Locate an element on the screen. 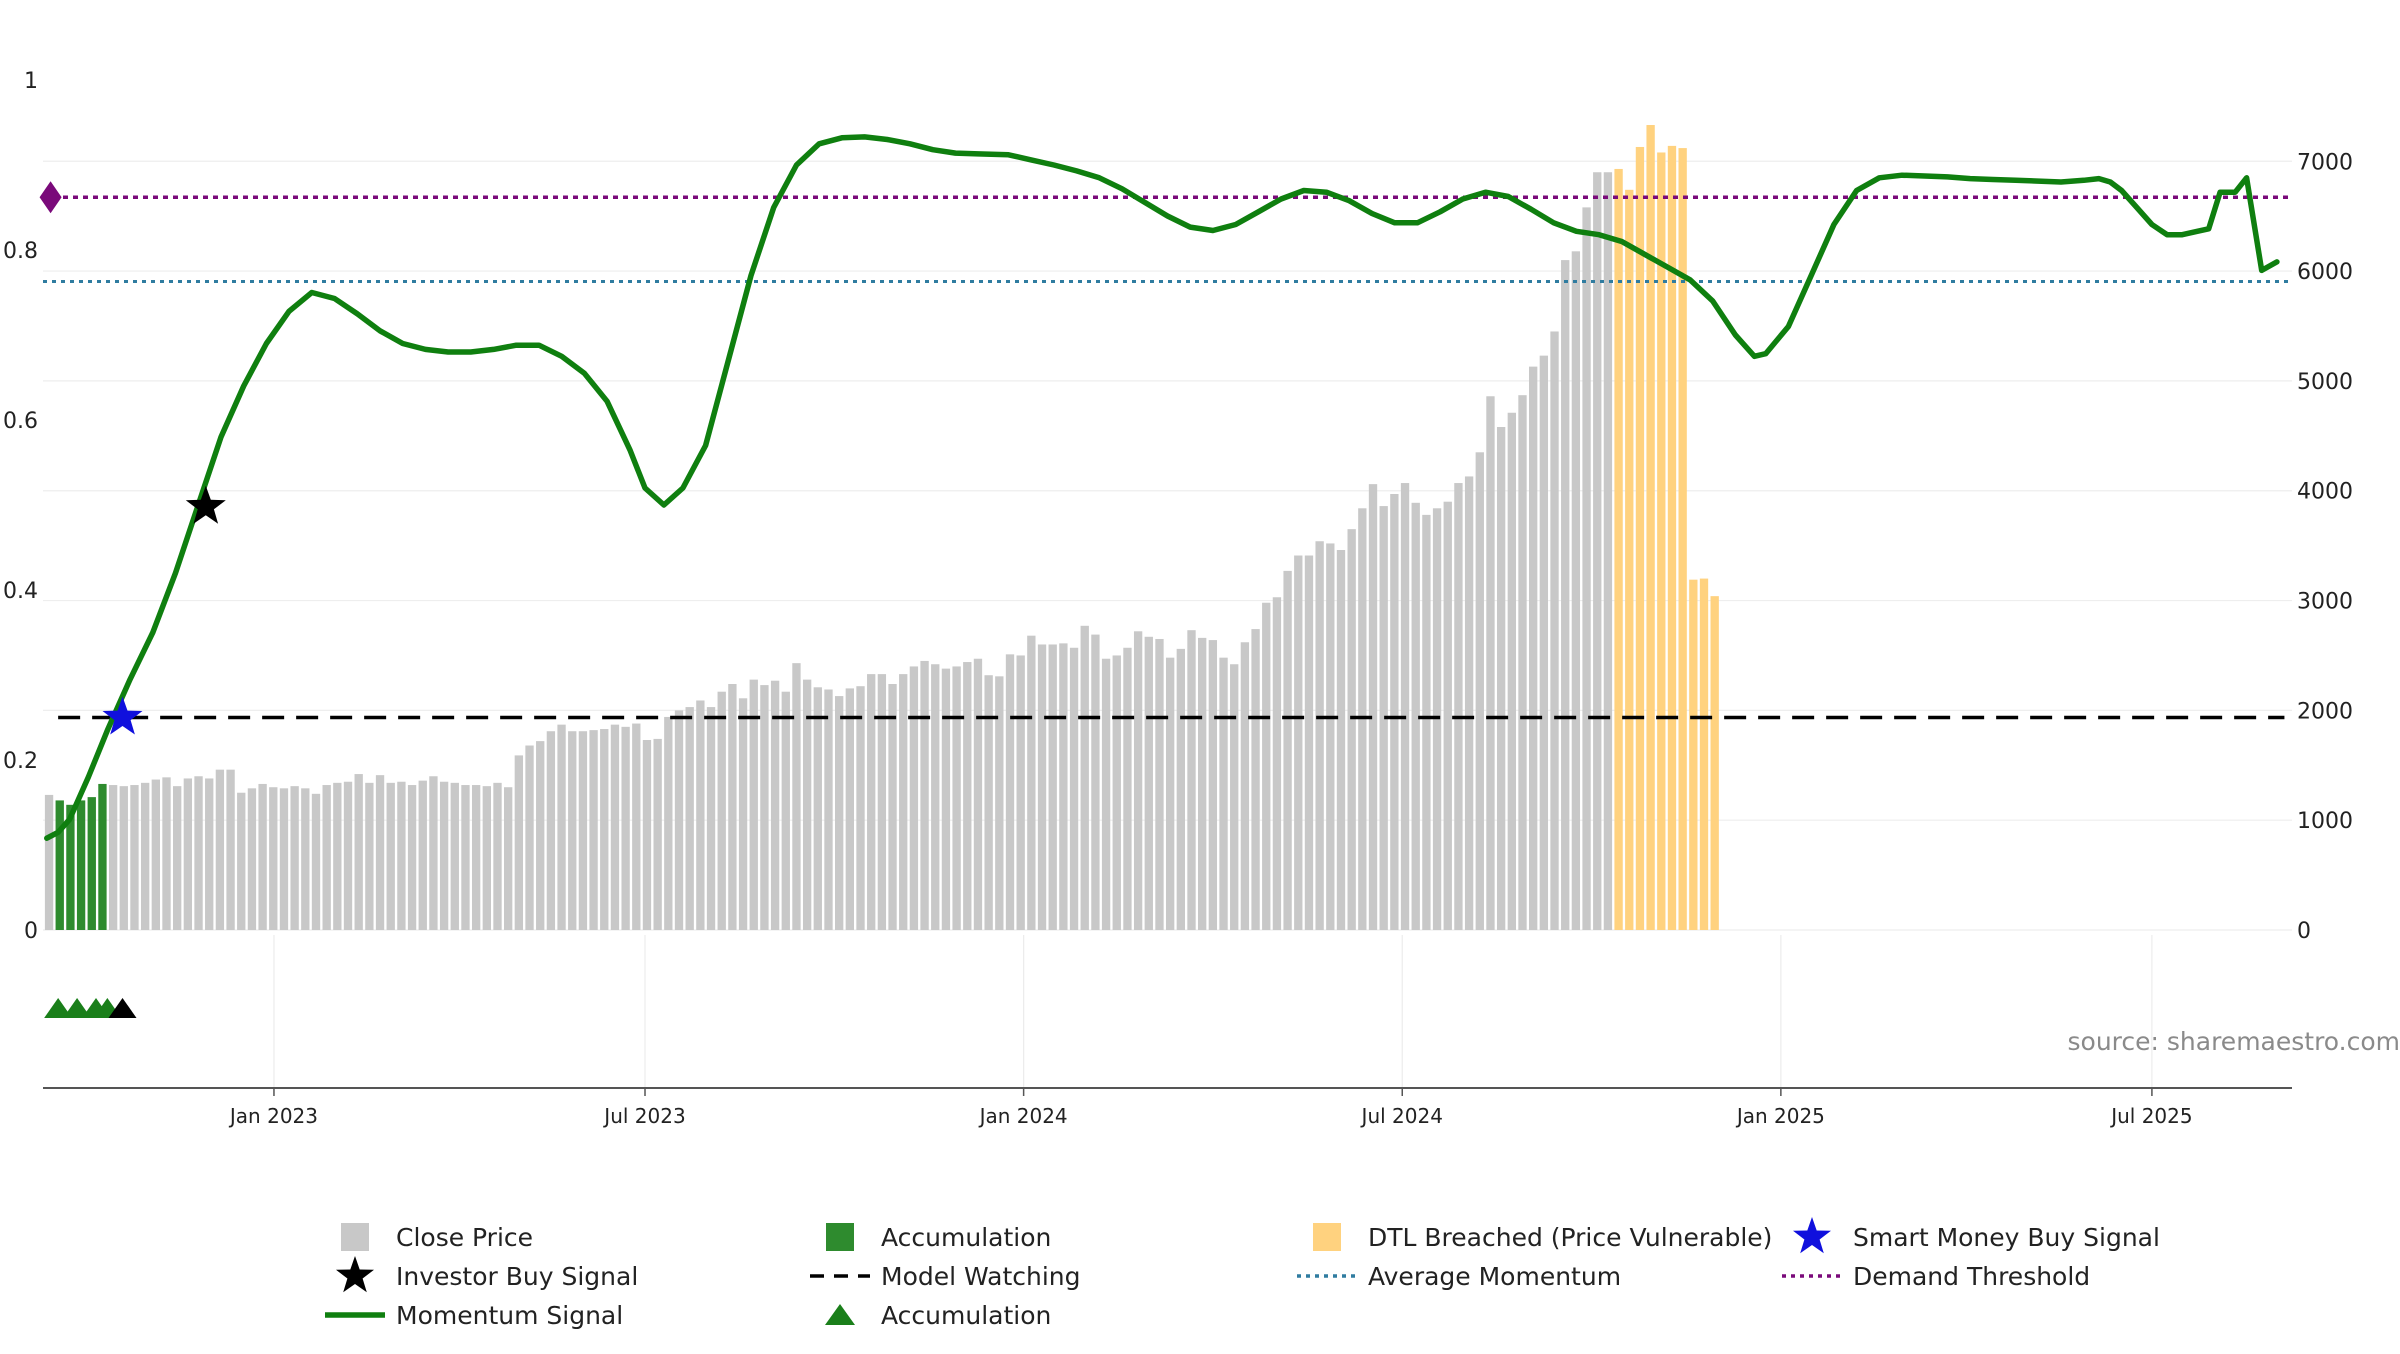 The width and height of the screenshot is (2400, 1354). right-axis-tick-label: 3000 is located at coordinates (2325, 602).